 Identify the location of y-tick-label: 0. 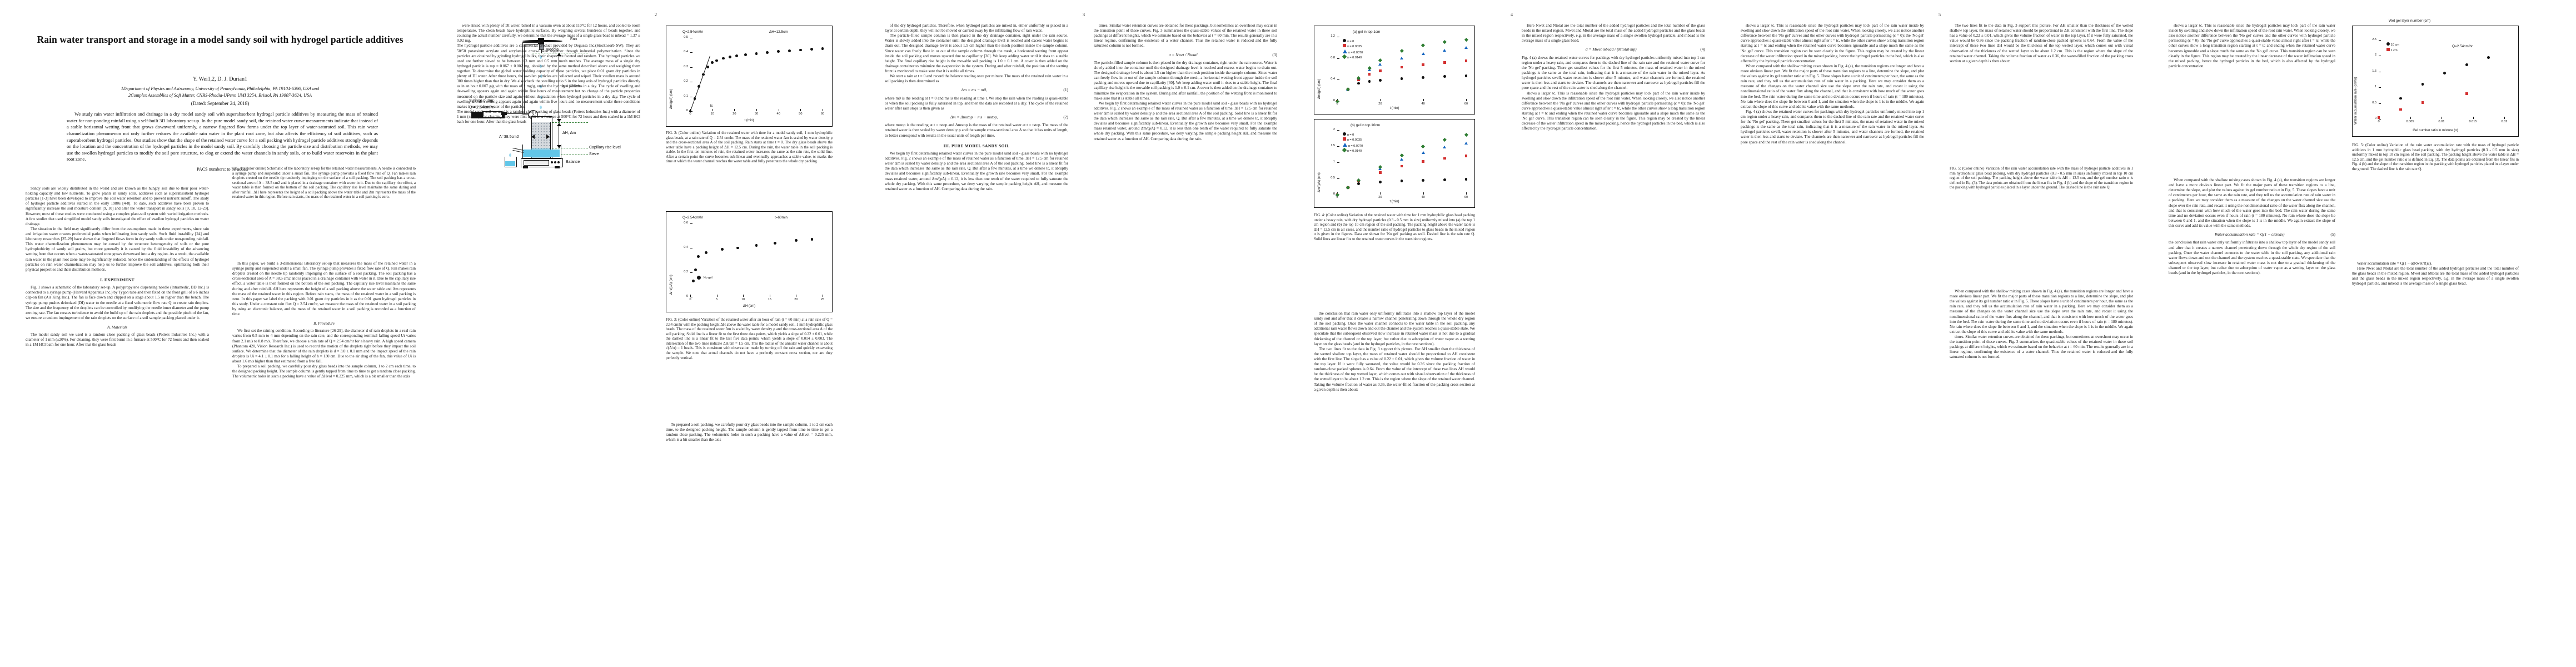
(687, 296).